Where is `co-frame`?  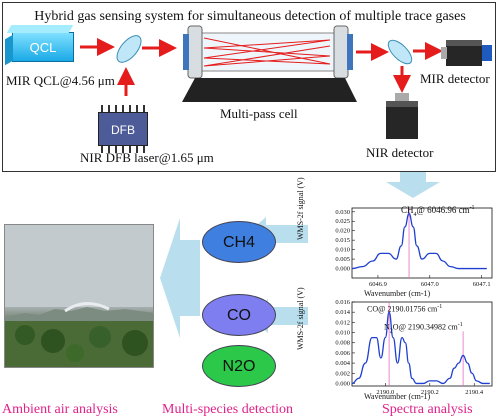
co-frame is located at coordinates (422, 344).